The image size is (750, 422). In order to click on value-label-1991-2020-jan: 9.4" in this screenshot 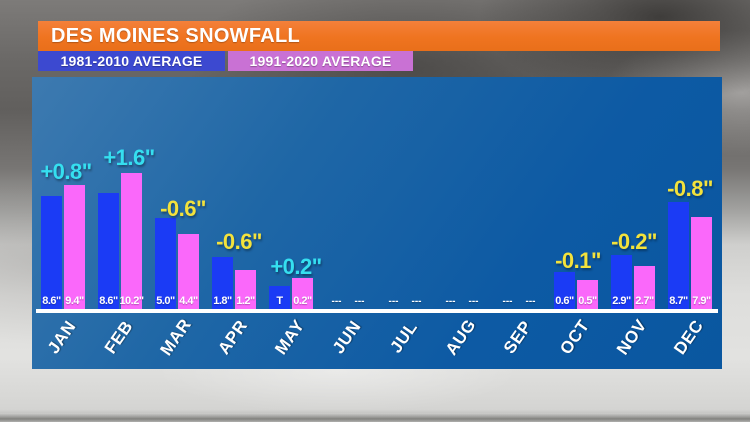, I will do `click(74, 301)`.